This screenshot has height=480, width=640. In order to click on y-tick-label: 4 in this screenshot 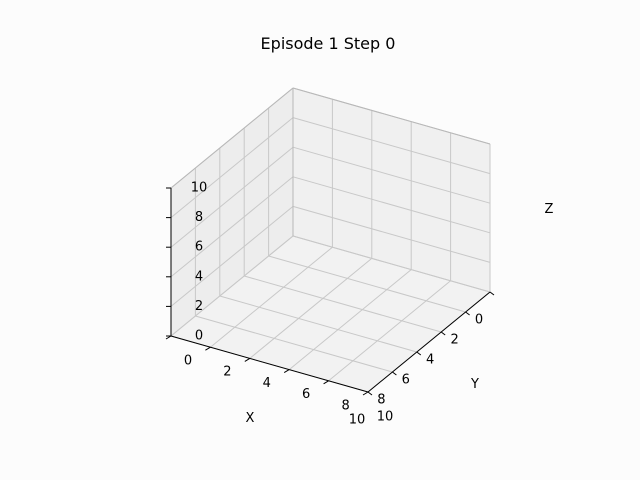, I will do `click(267, 383)`.